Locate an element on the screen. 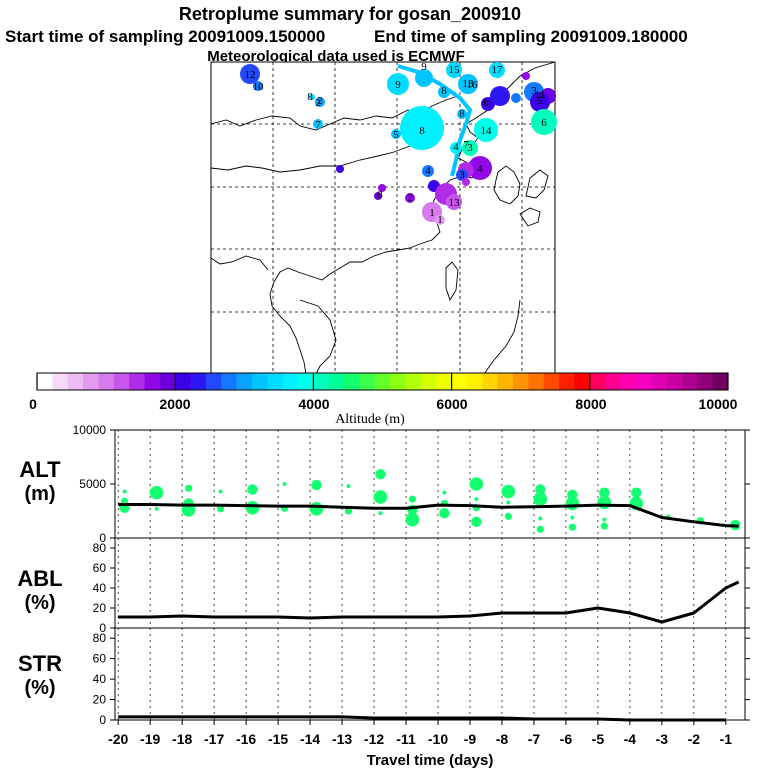 The image size is (768, 768). plume-number-label: 15 is located at coordinates (455, 70).